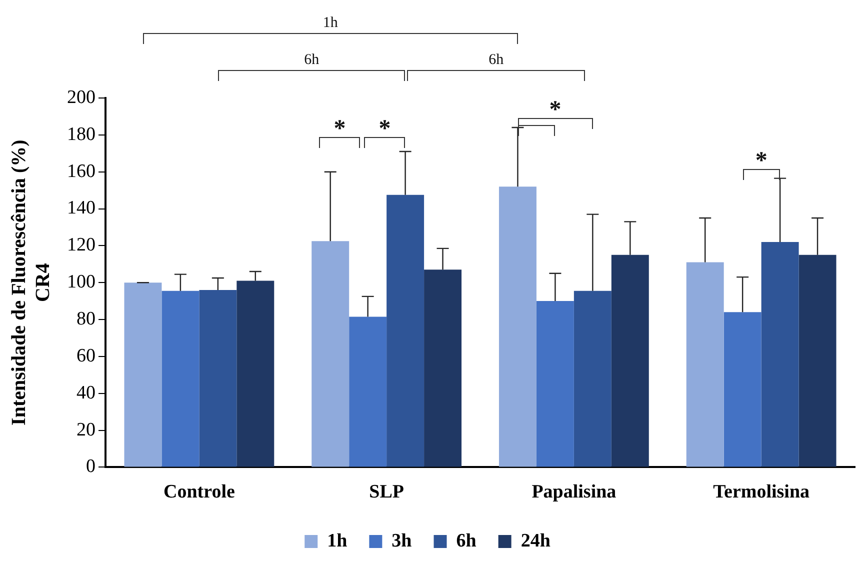  Describe the element at coordinates (81, 282) in the screenshot. I see `y-tick-label: 100` at that location.